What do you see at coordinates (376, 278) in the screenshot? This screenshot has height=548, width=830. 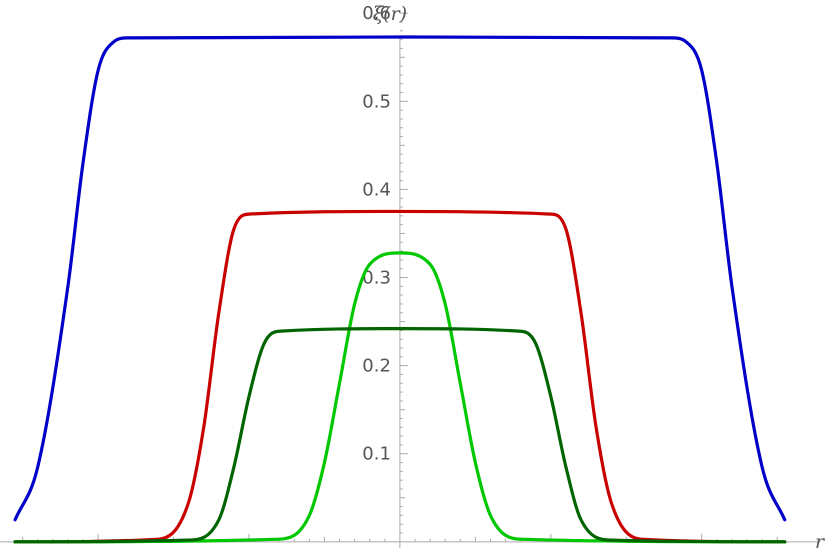 I see `y-tick-label: 0.3` at bounding box center [376, 278].